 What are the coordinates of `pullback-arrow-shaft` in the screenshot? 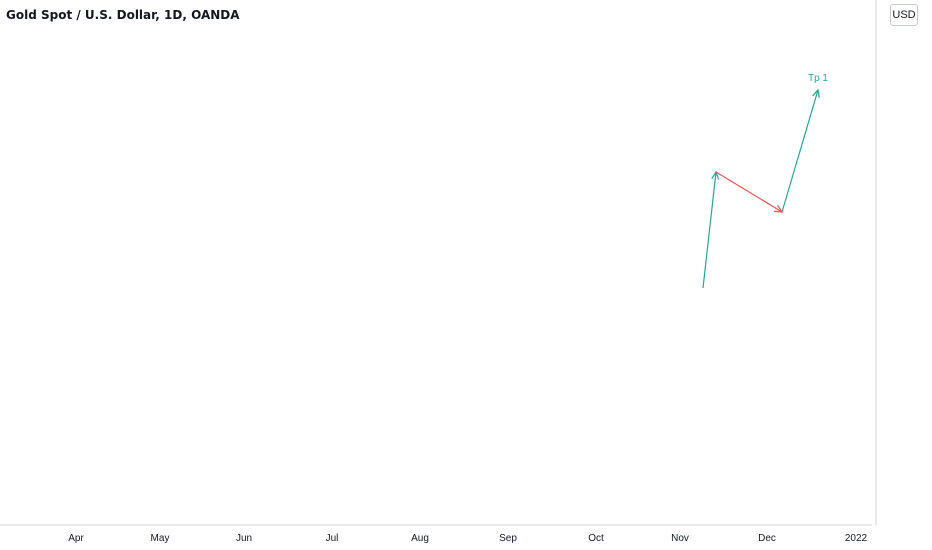 It's located at (749, 192).